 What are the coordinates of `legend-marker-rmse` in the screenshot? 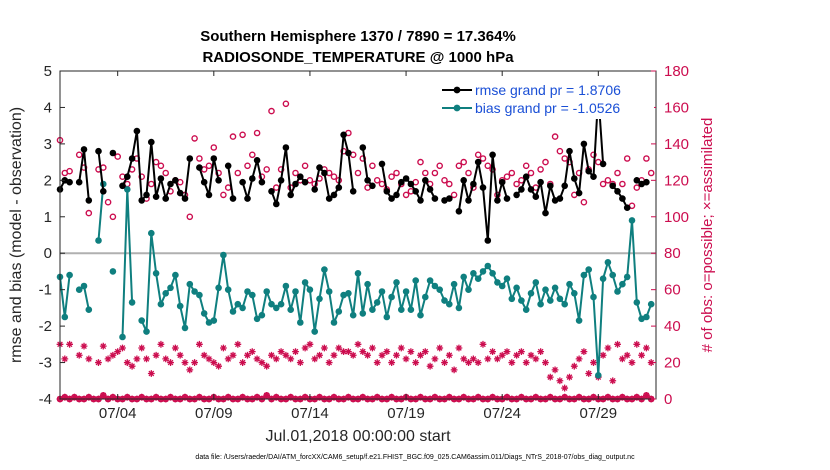 It's located at (457, 90).